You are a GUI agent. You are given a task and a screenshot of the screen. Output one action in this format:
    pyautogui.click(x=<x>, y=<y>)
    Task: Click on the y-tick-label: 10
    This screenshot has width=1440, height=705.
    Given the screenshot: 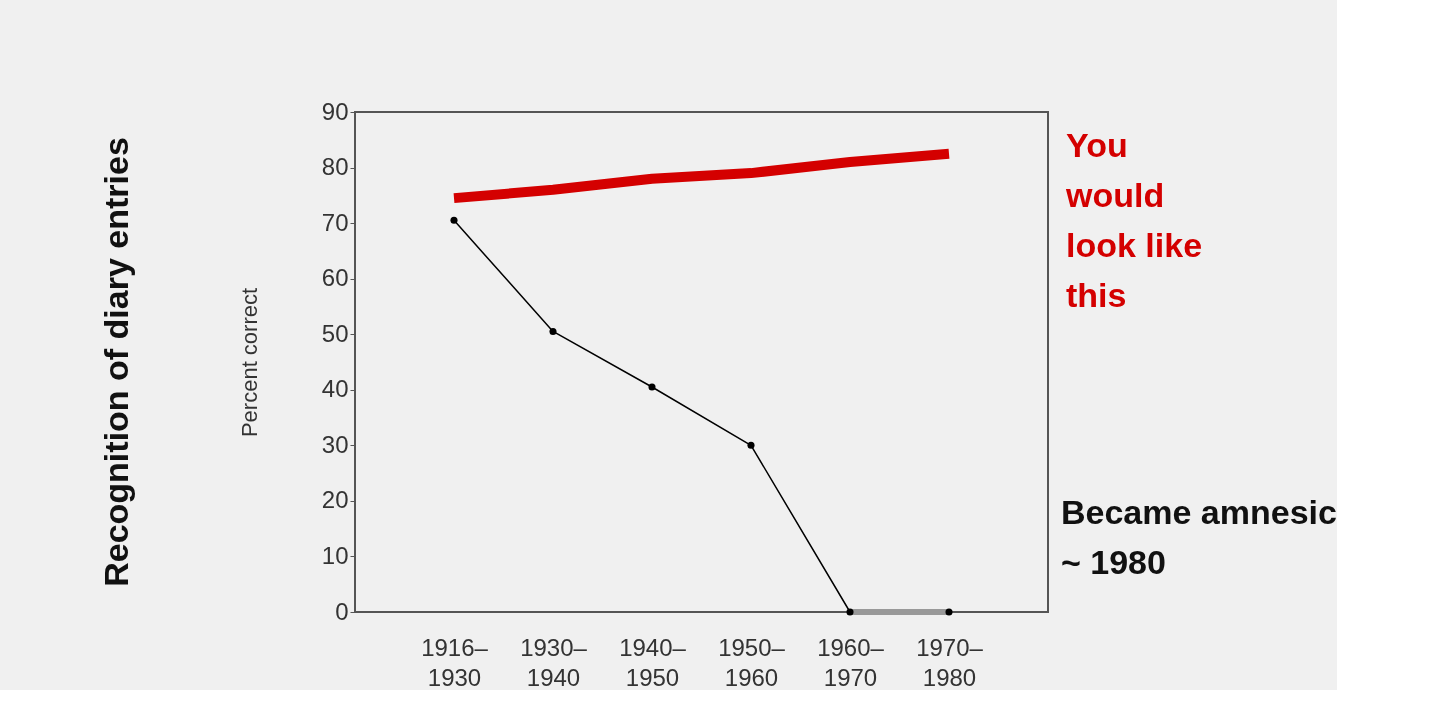 What is the action you would take?
    pyautogui.click(x=335, y=555)
    